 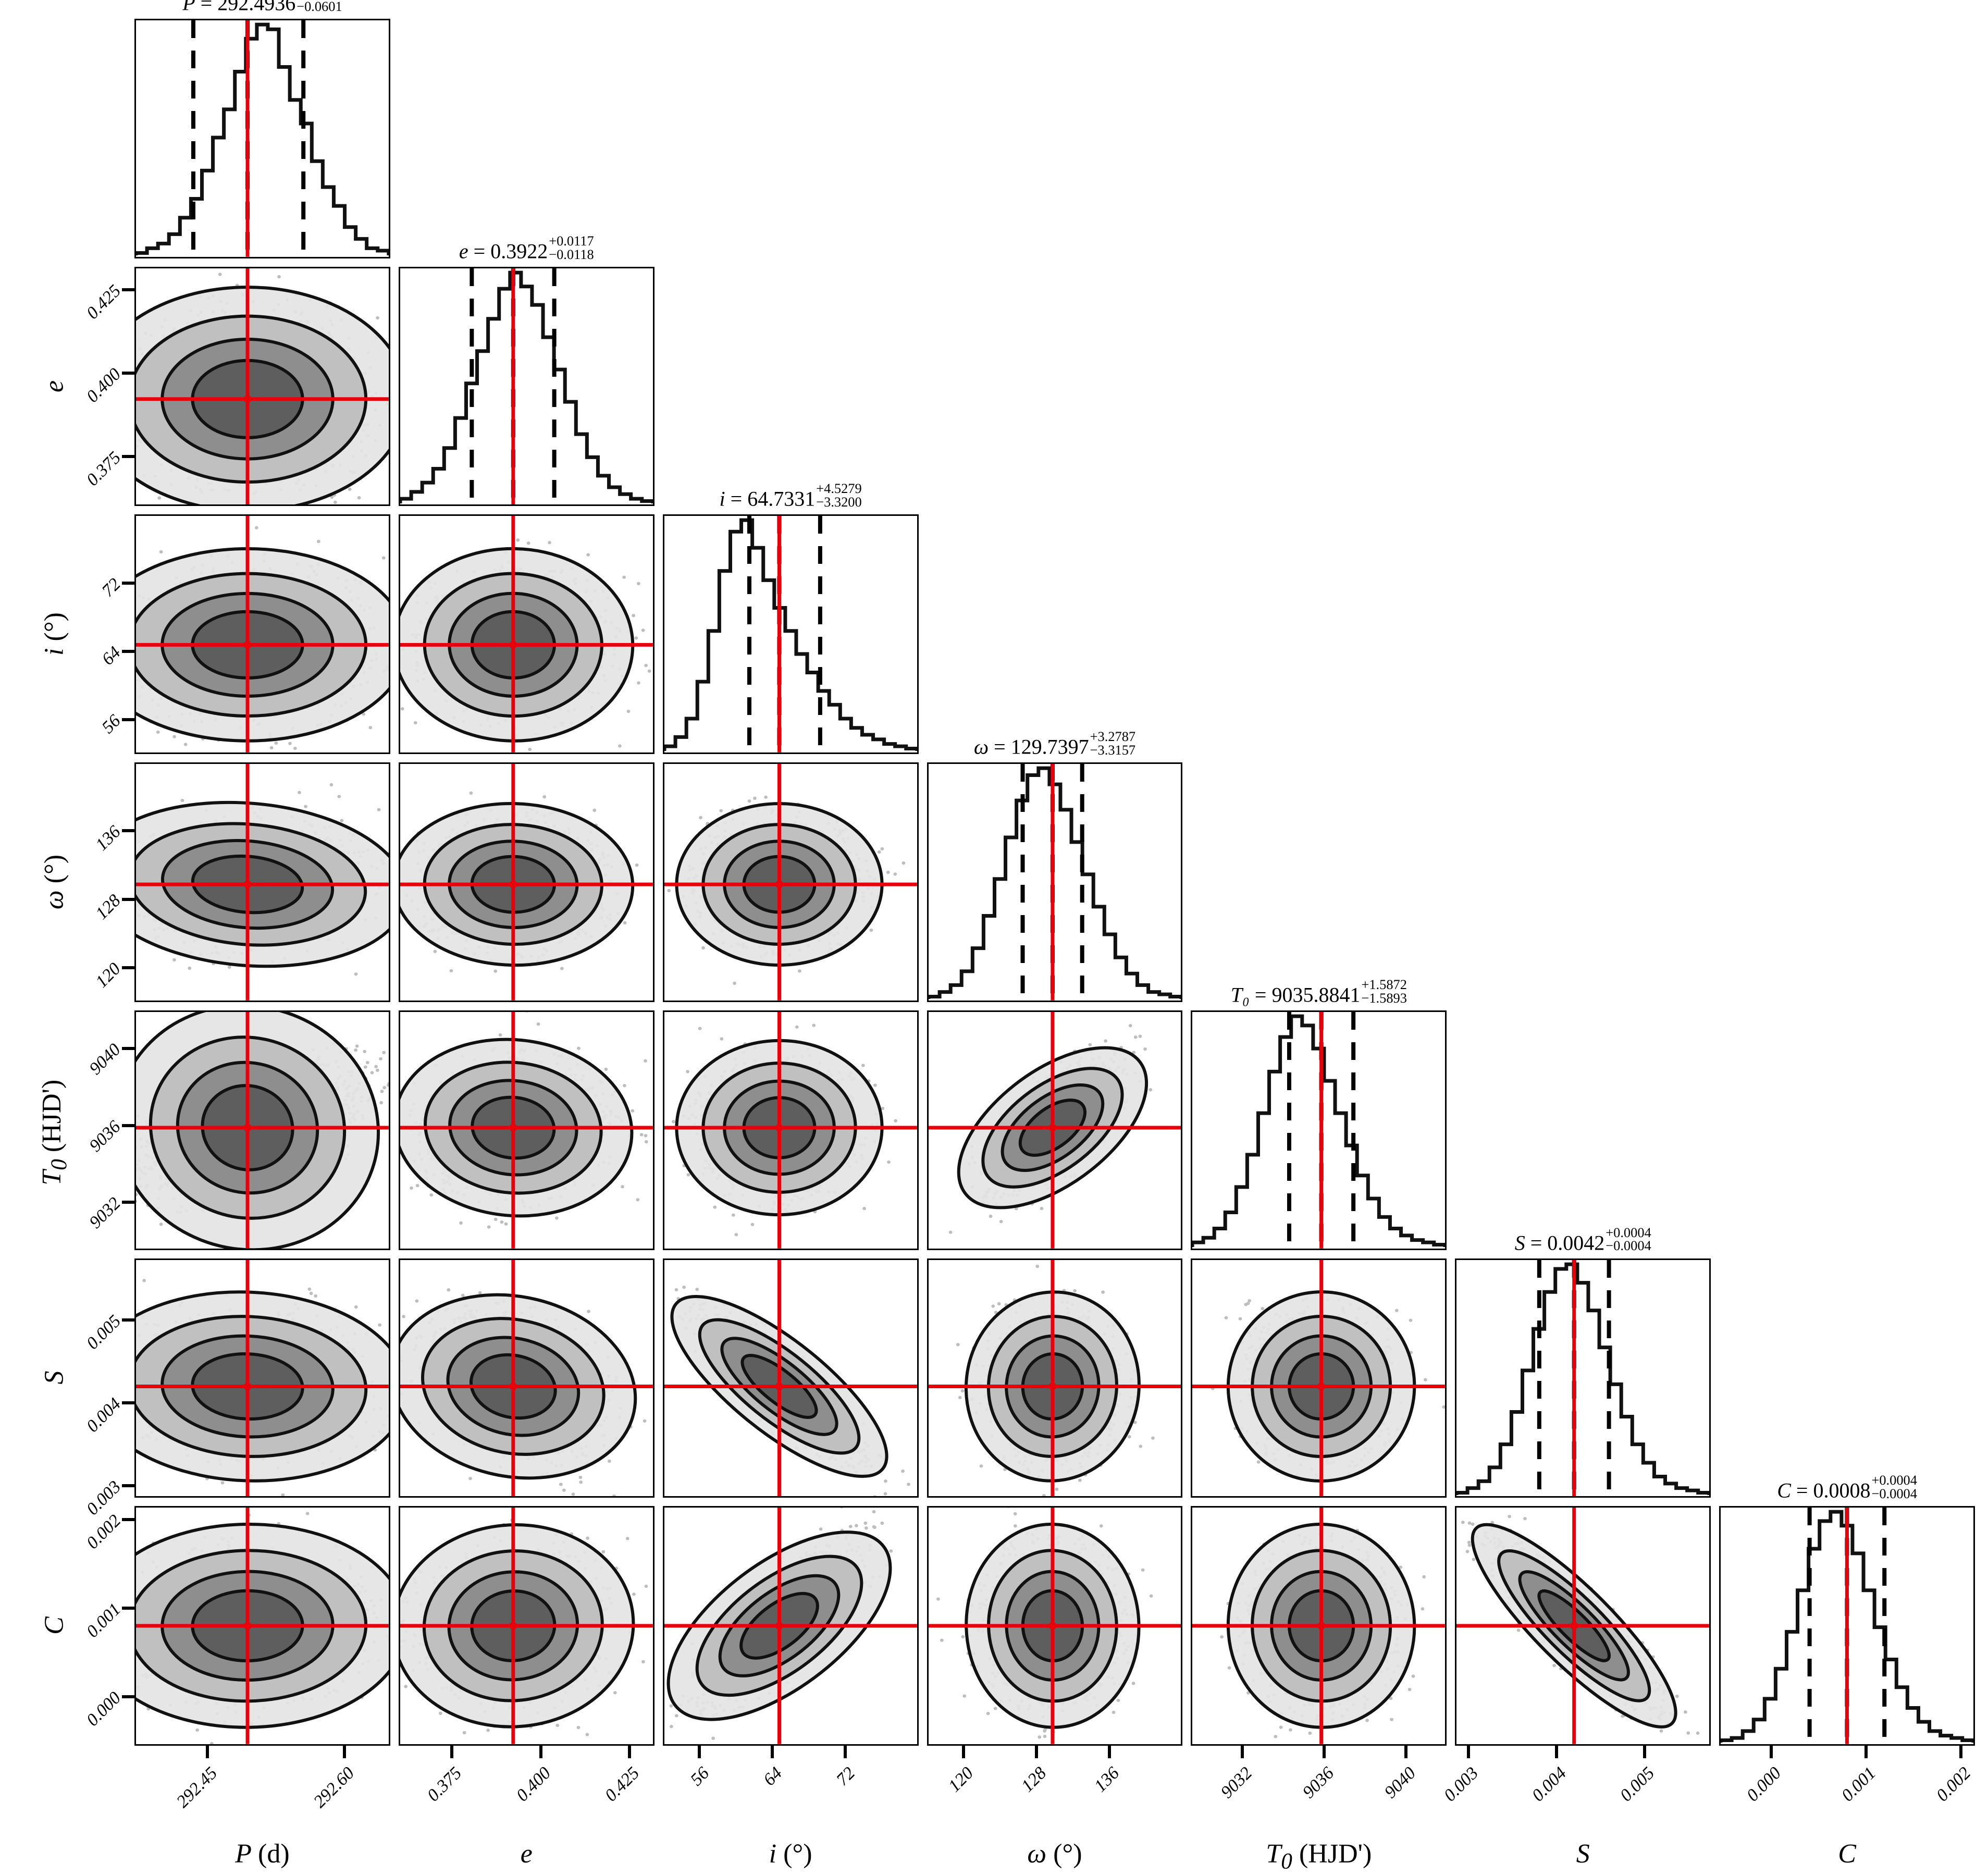 I want to click on hist-title-C: C = 0.0008 +0.0004 −0.0004, so click(x=1847, y=1487).